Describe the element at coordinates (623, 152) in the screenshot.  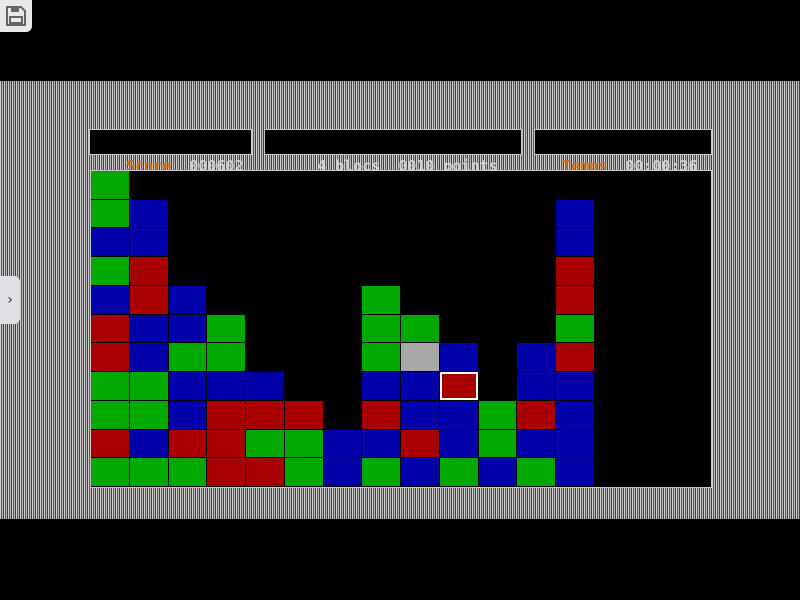
I see `time-panel: Temps 00:00:36` at that location.